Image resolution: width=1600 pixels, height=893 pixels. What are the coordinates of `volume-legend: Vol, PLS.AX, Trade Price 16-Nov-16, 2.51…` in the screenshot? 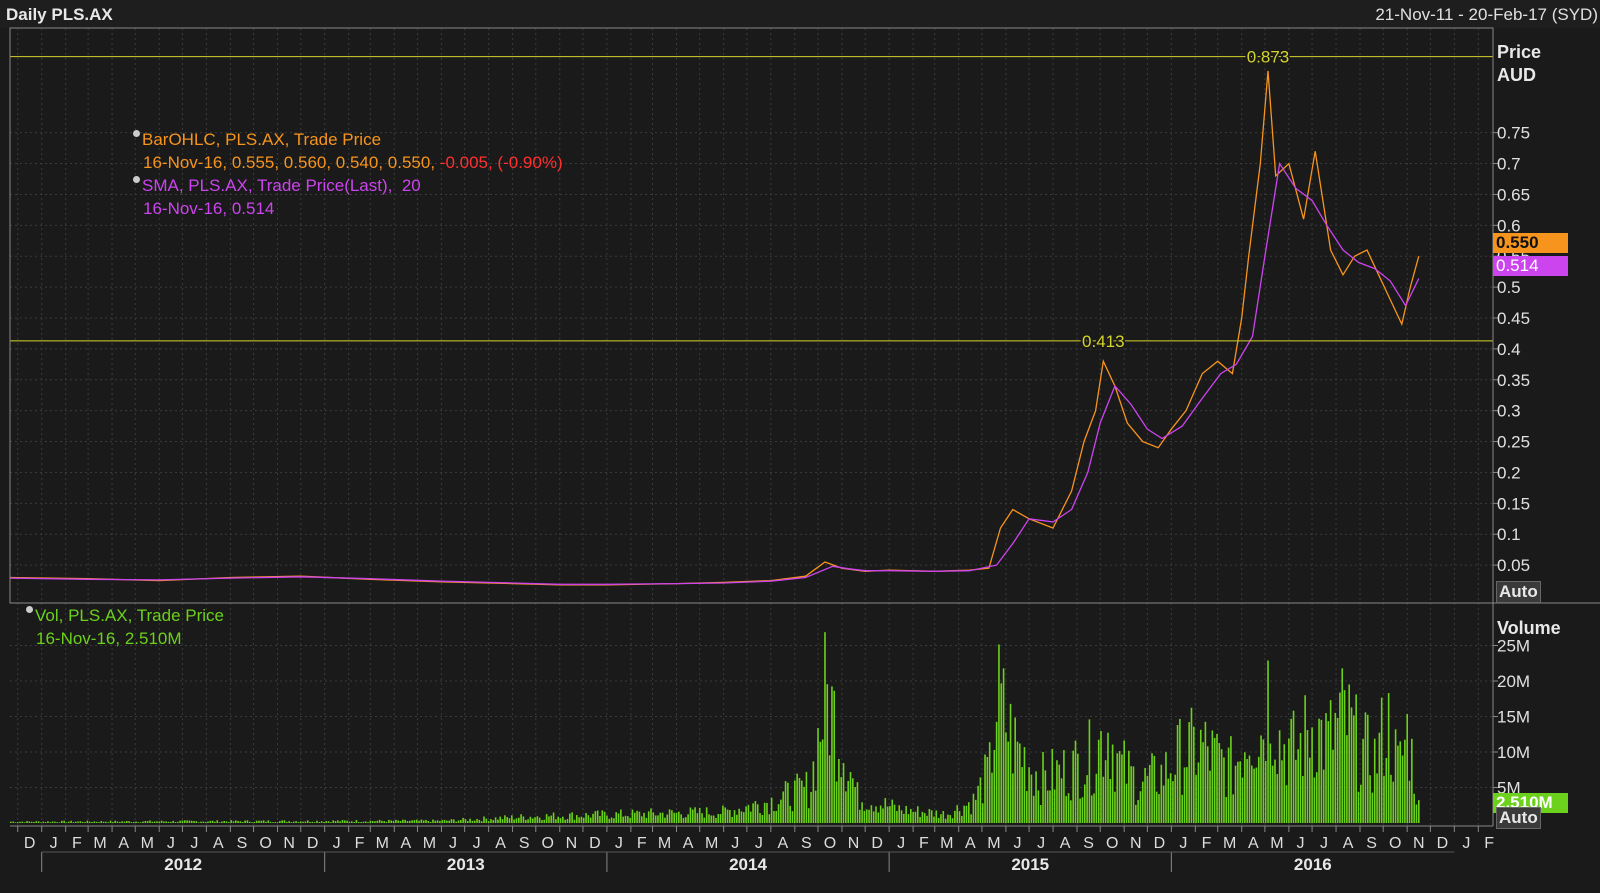 It's located at (125, 627).